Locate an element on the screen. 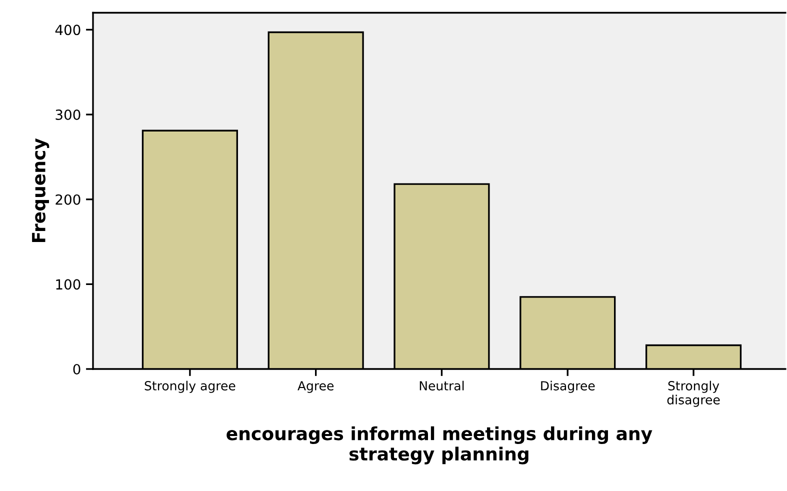 The image size is (787, 491). y-tick-label: 100 is located at coordinates (68, 284).